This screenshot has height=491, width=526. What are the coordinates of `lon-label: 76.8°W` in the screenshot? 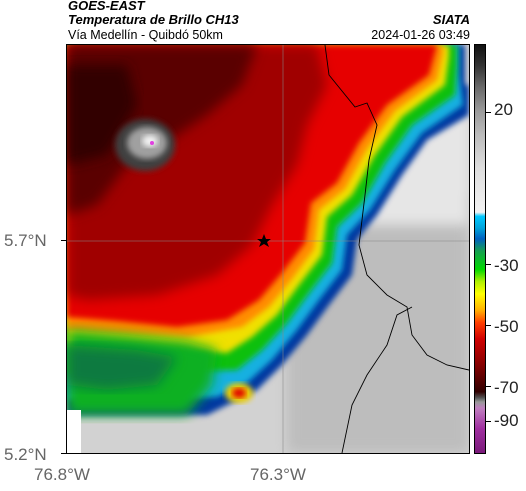 It's located at (62, 474).